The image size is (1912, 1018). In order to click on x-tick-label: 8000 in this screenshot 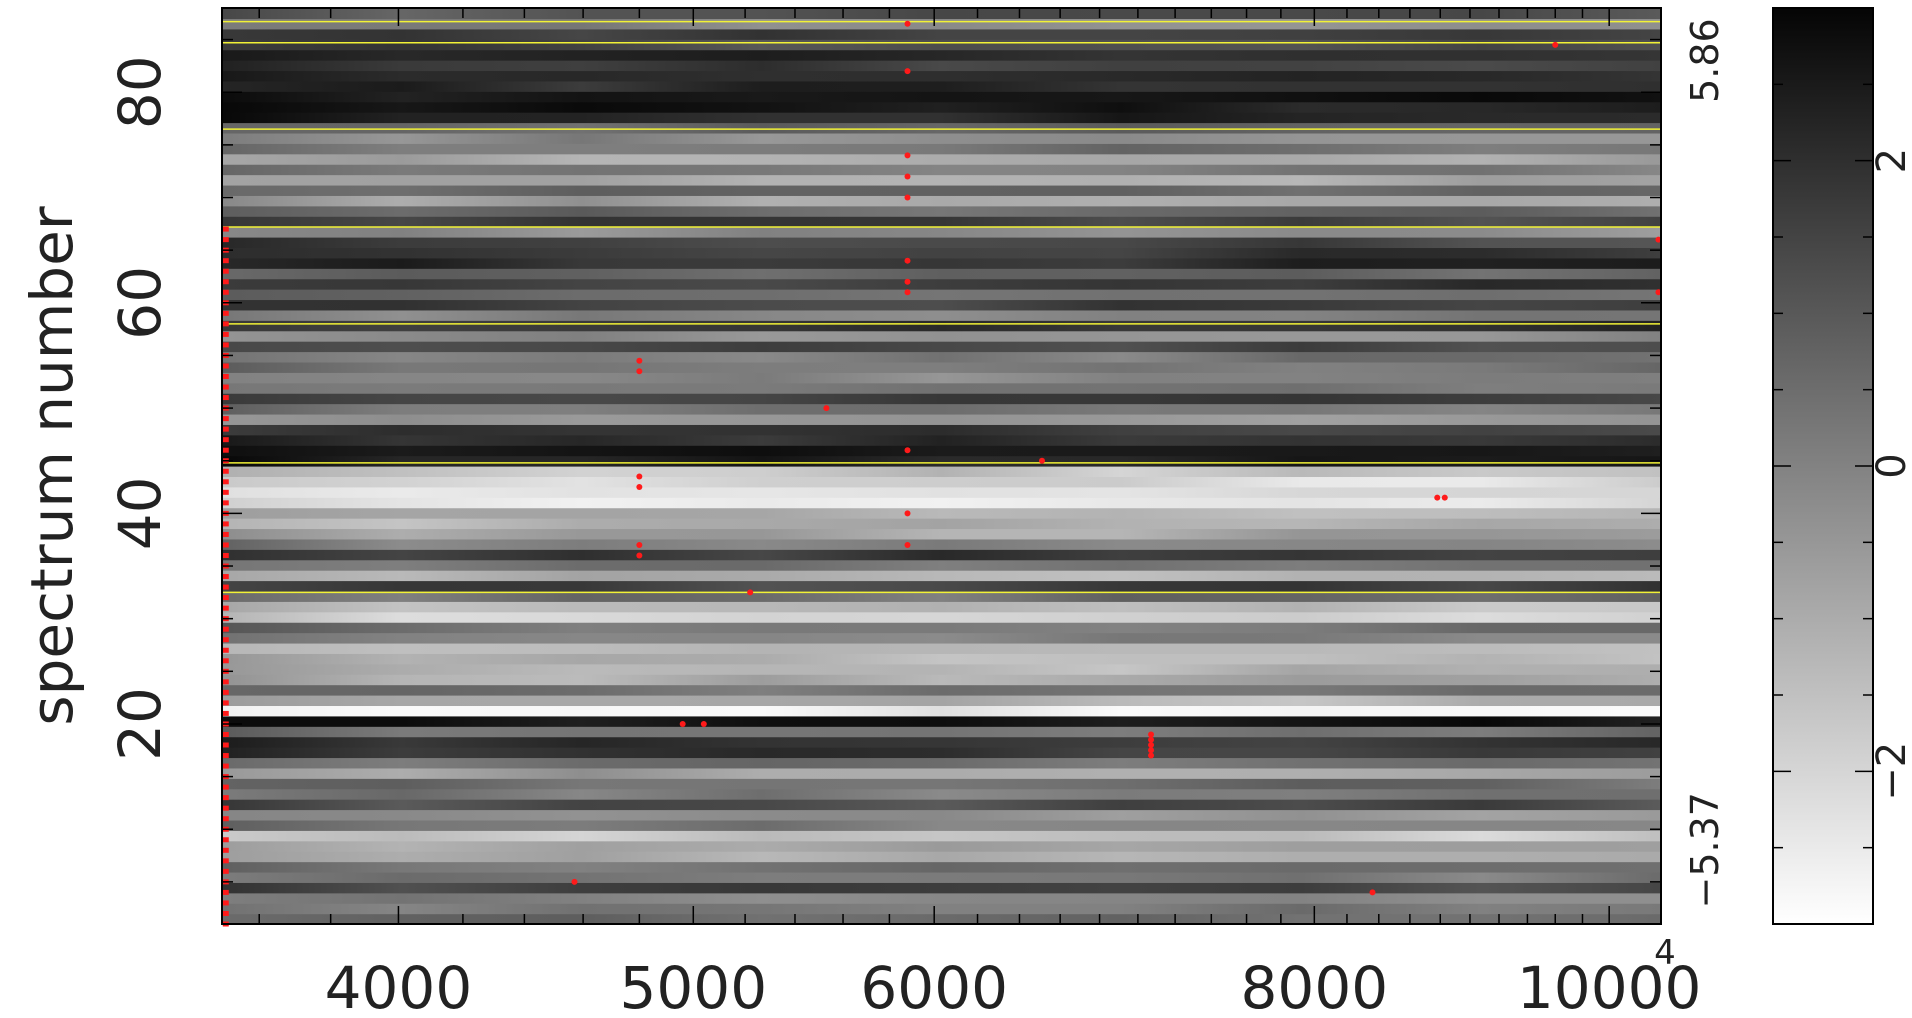, I will do `click(1315, 986)`.